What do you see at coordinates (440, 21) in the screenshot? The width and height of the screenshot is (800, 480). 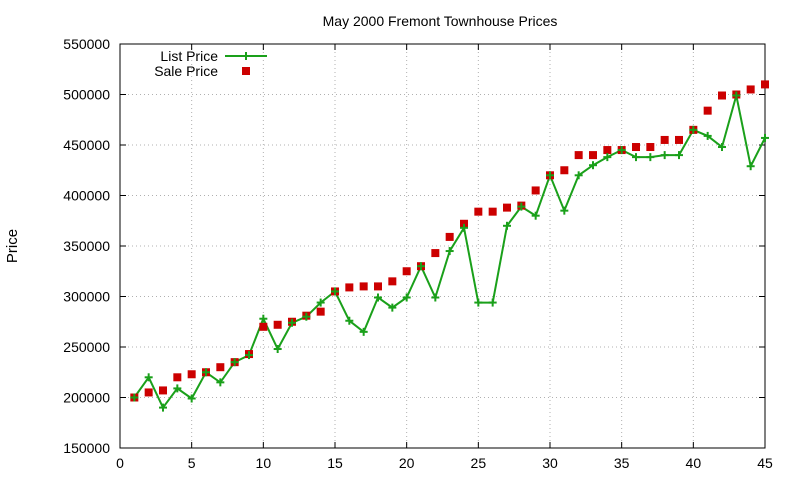 I see `chart-title: May 2000 Fremont Townhouse Prices` at bounding box center [440, 21].